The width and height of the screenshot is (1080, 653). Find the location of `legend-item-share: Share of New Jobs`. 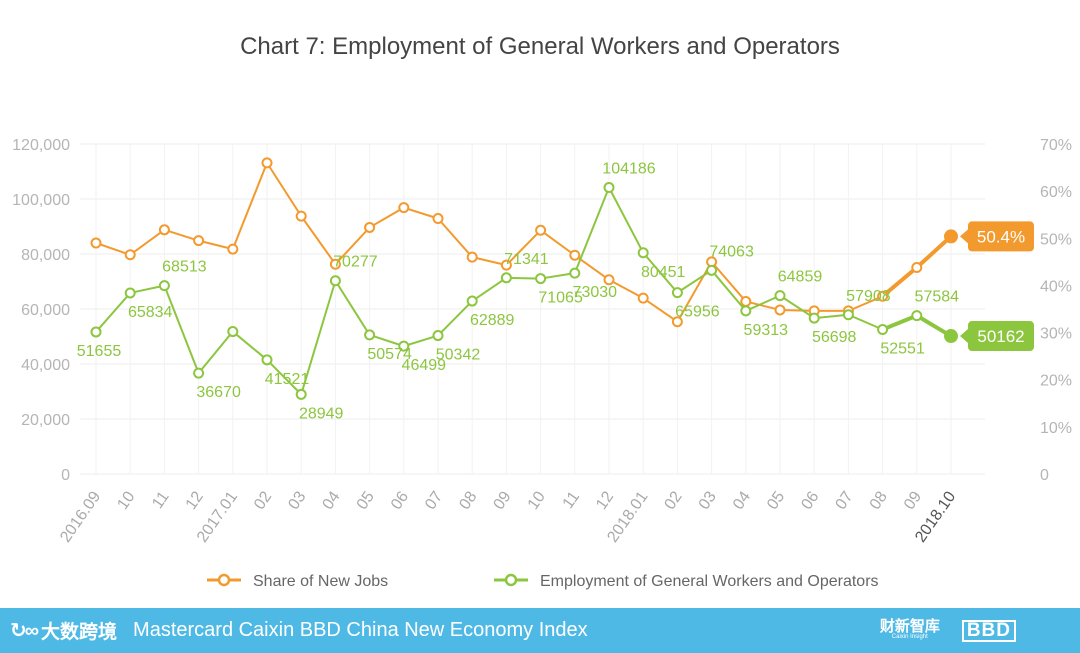

legend-item-share: Share of New Jobs is located at coordinates (297, 581).